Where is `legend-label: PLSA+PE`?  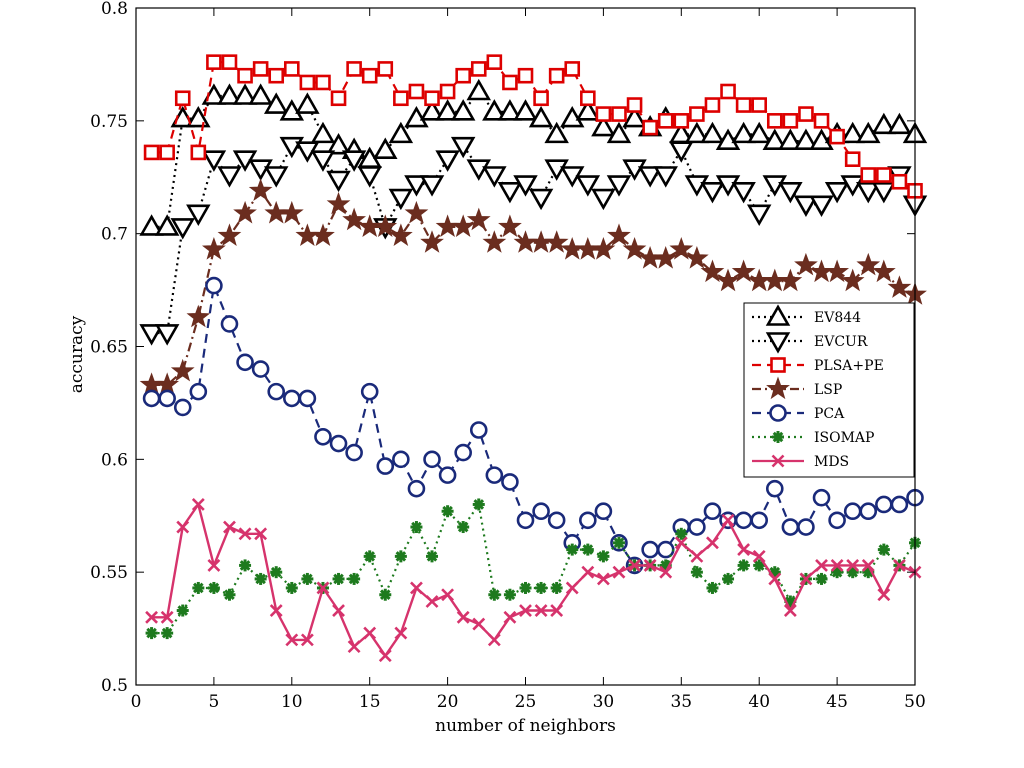 legend-label: PLSA+PE is located at coordinates (849, 366).